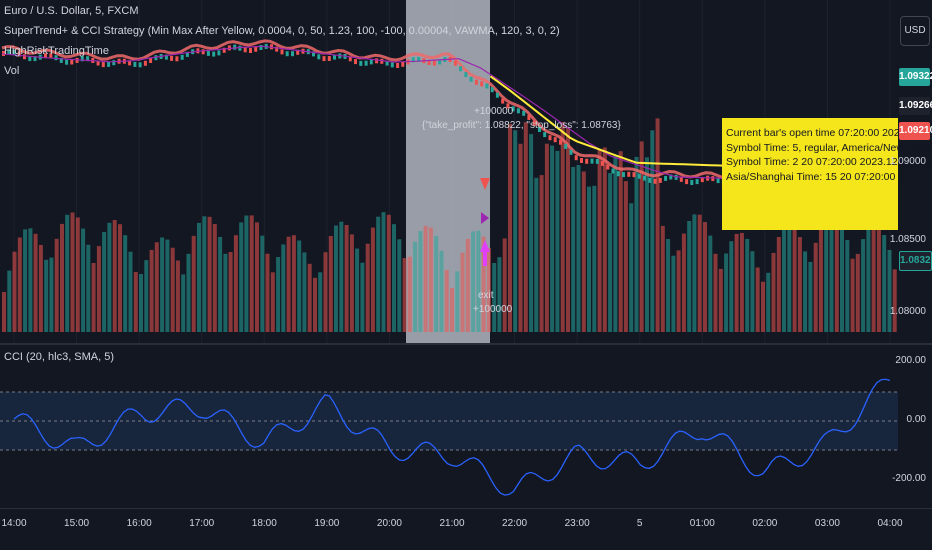 The width and height of the screenshot is (932, 550). I want to click on time-axis-label: 14:00, so click(14, 523).